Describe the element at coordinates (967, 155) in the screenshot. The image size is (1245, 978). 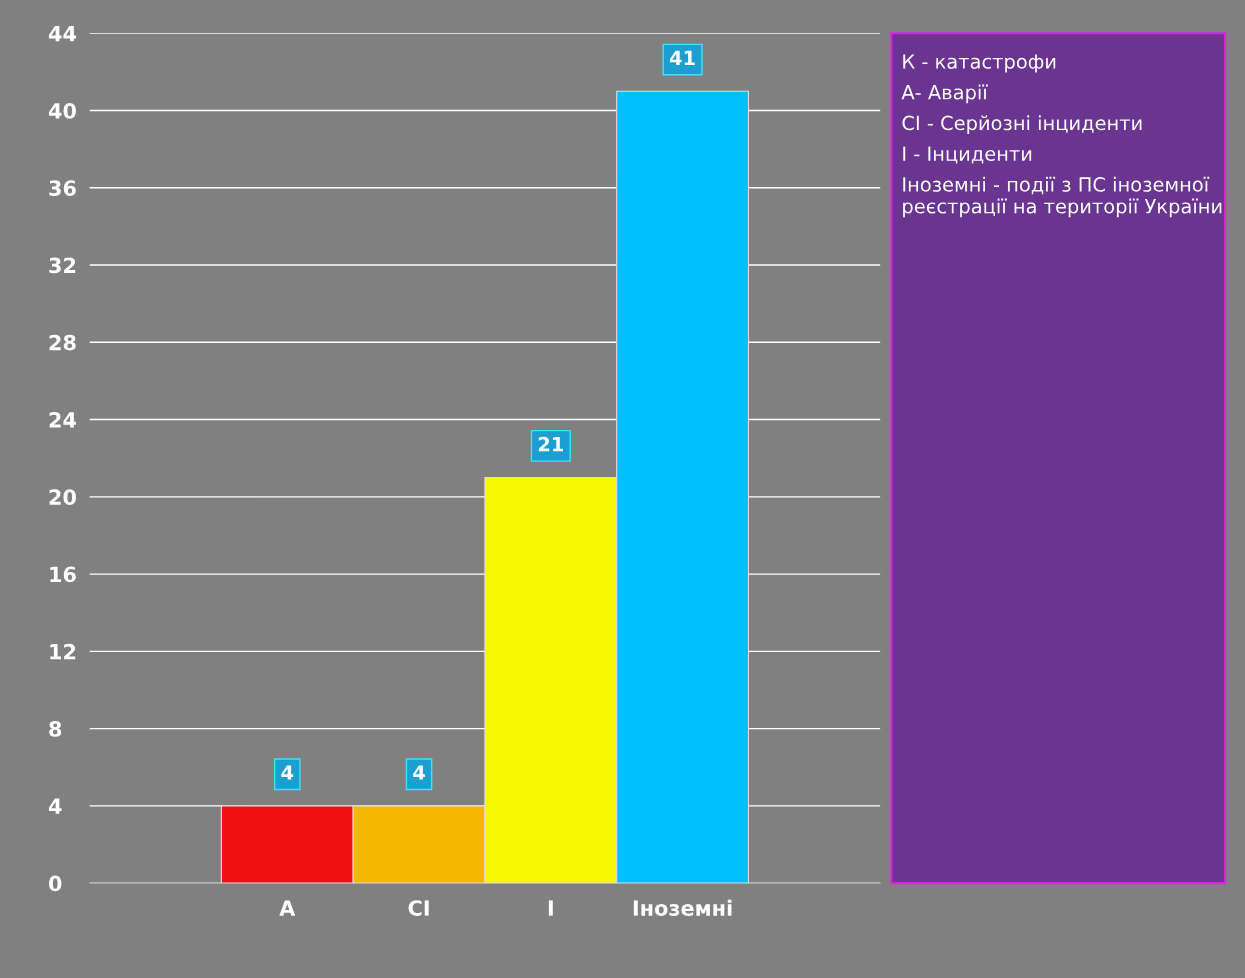
I see `text: І - Інциденти` at that location.